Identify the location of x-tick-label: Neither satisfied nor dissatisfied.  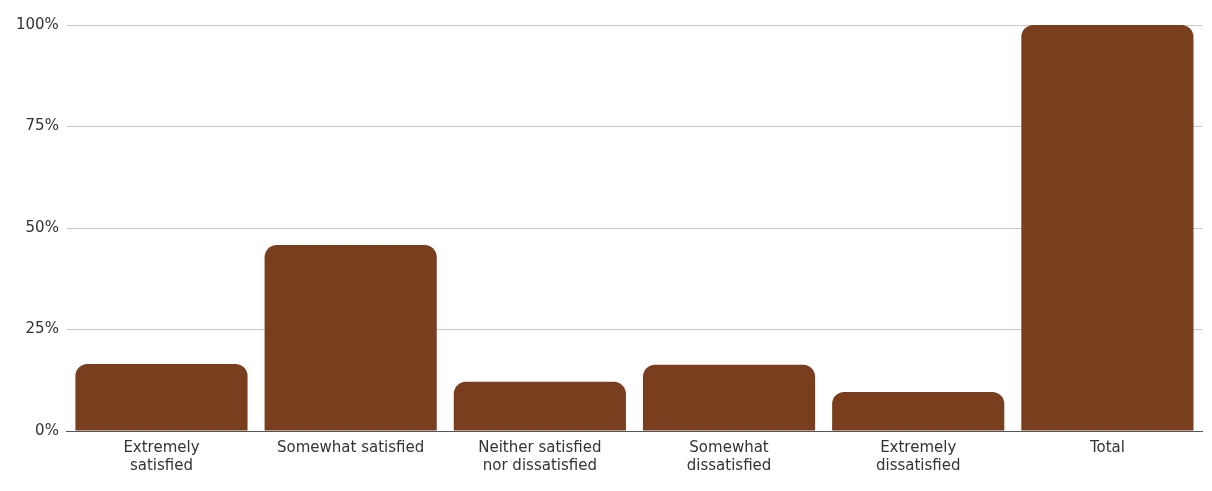
(540, 455).